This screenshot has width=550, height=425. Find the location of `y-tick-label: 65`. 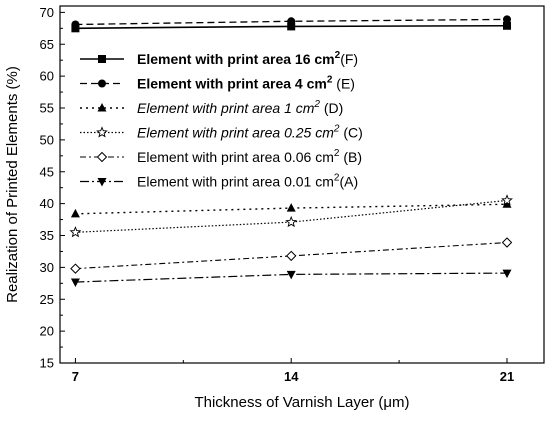

y-tick-label: 65 is located at coordinates (47, 44).